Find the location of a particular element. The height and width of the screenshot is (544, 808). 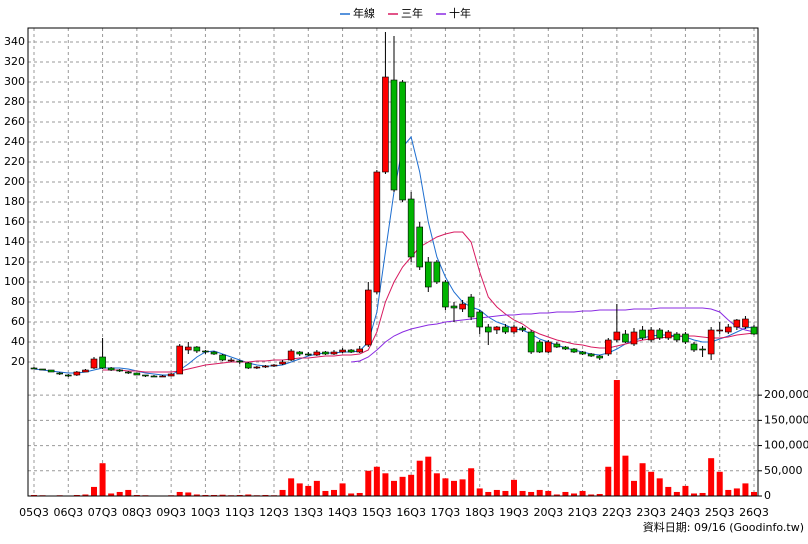

x-tick-label: 24Q3 is located at coordinates (686, 512).